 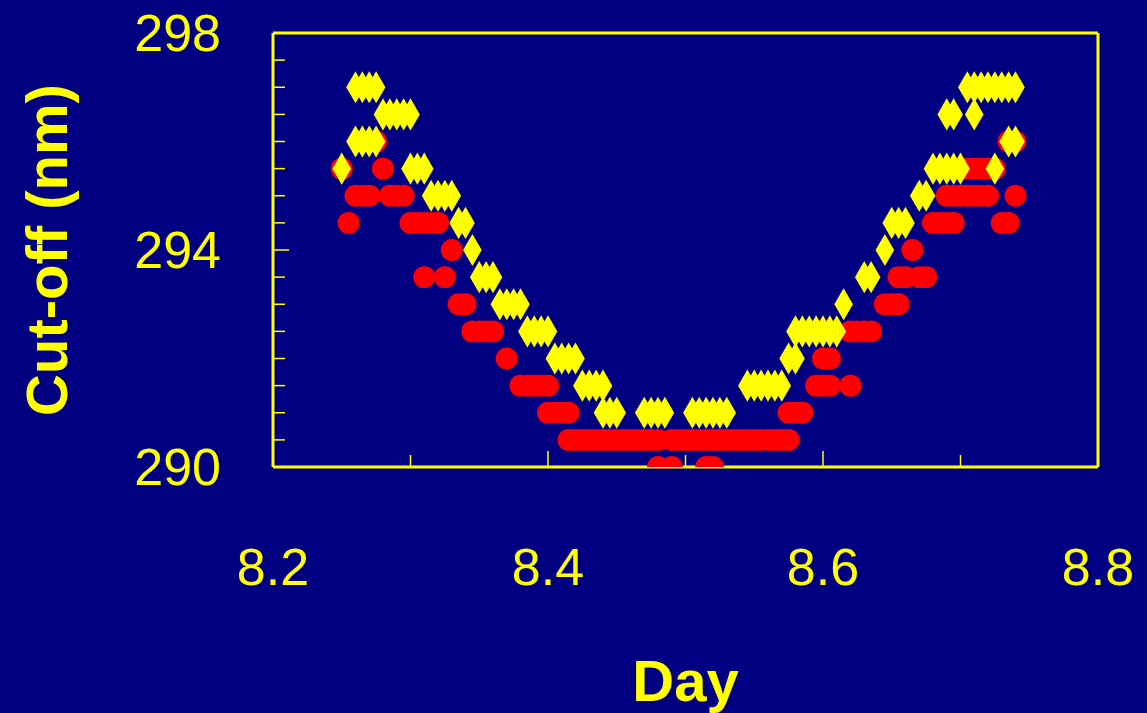 I want to click on y-tick-label: 298, so click(x=177, y=33).